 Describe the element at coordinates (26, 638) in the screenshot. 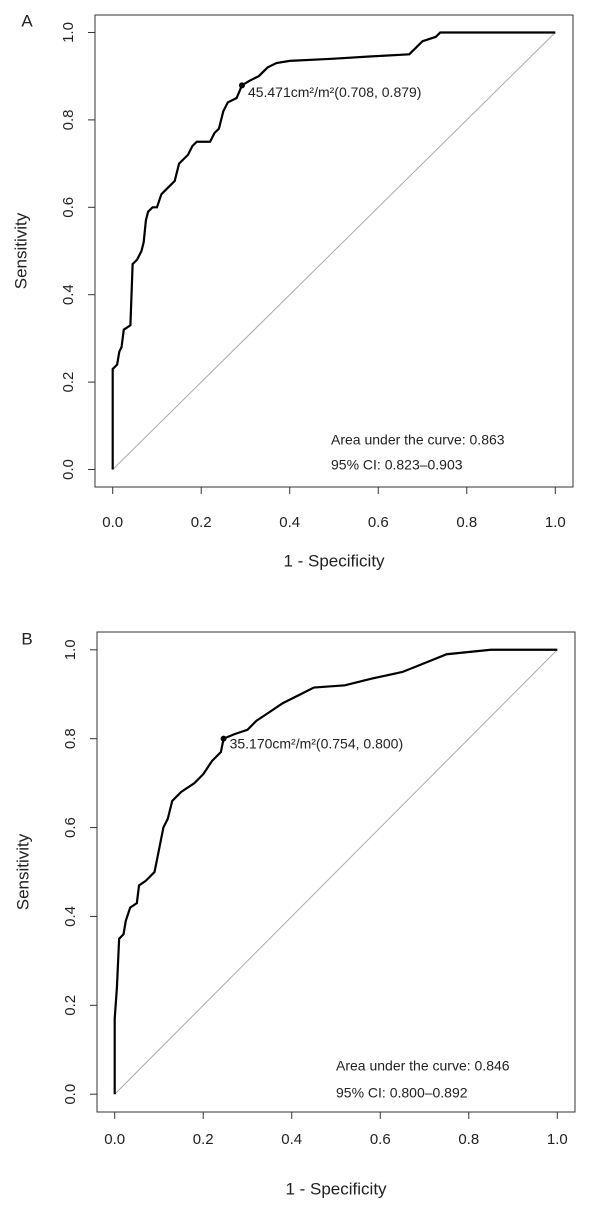

I see `panel-label: B` at that location.